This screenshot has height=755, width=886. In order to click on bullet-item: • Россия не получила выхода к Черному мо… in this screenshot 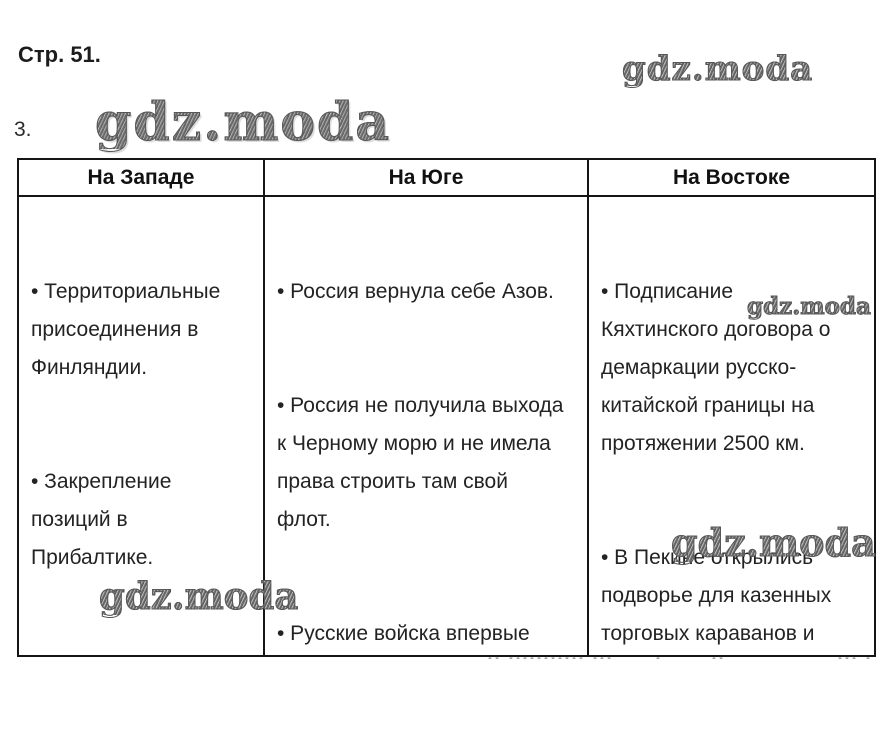, I will do `click(420, 462)`.